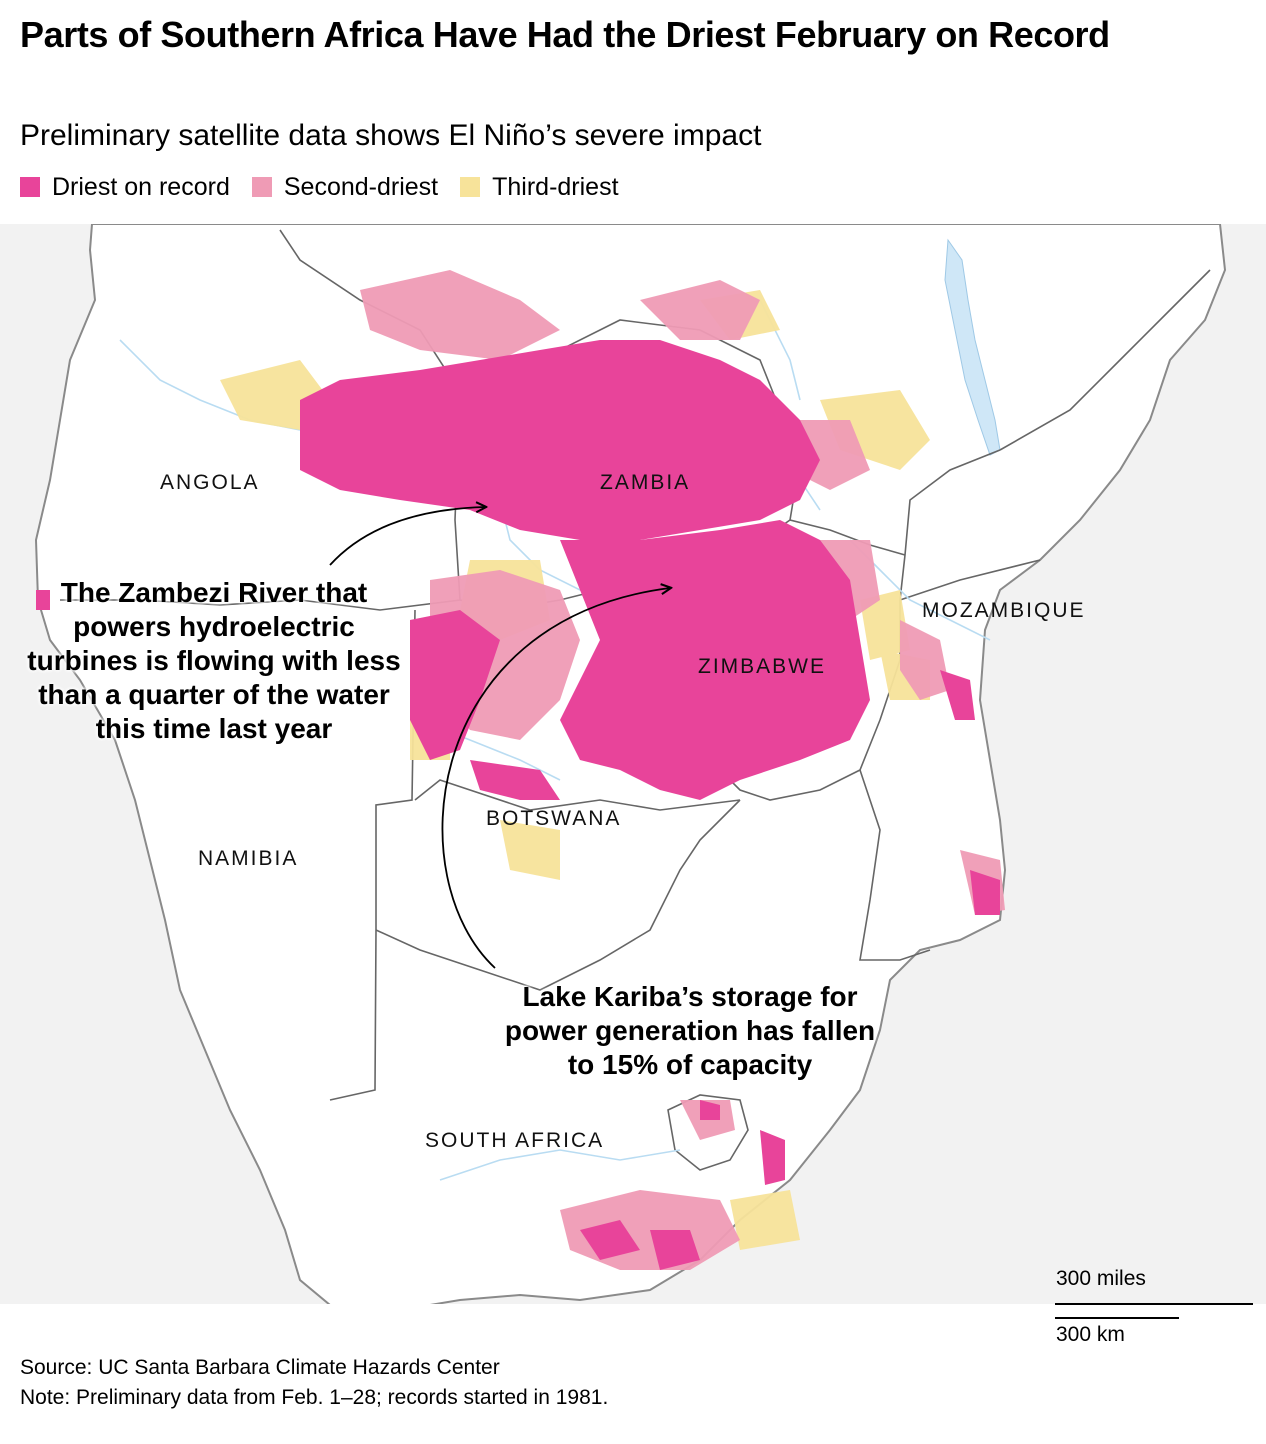  Describe the element at coordinates (555, 186) in the screenshot. I see `legend-label-third-driest: Third-driest` at that location.